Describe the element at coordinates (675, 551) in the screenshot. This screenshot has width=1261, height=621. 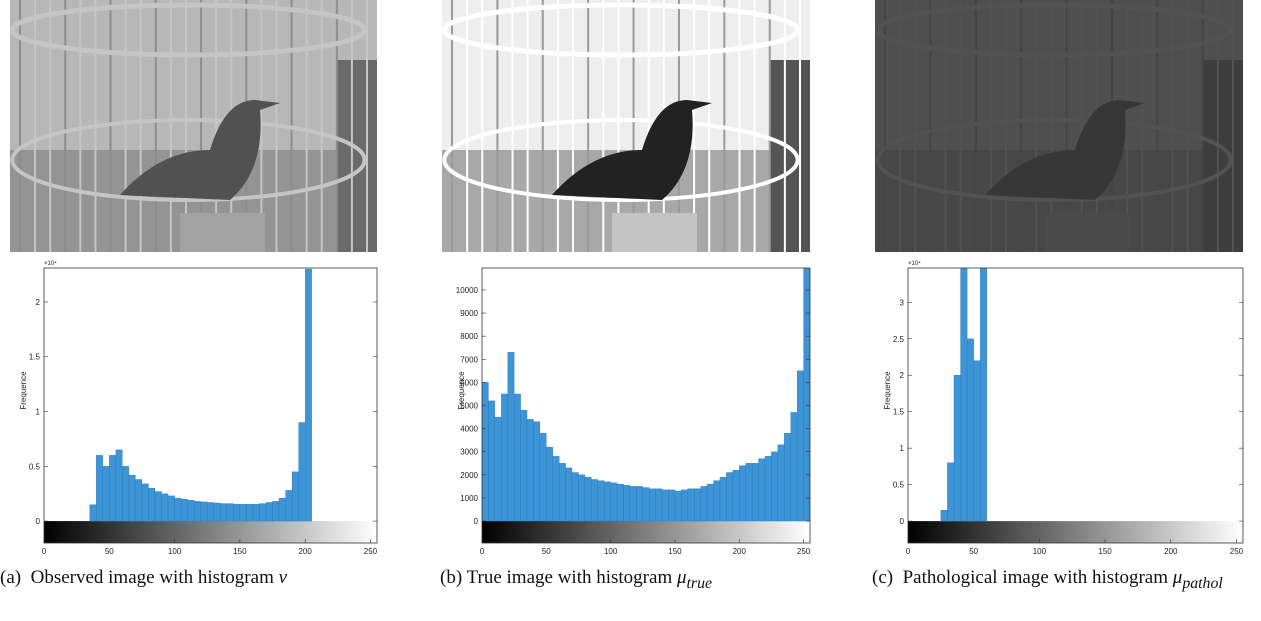
I see `x-tick-label: 150` at that location.